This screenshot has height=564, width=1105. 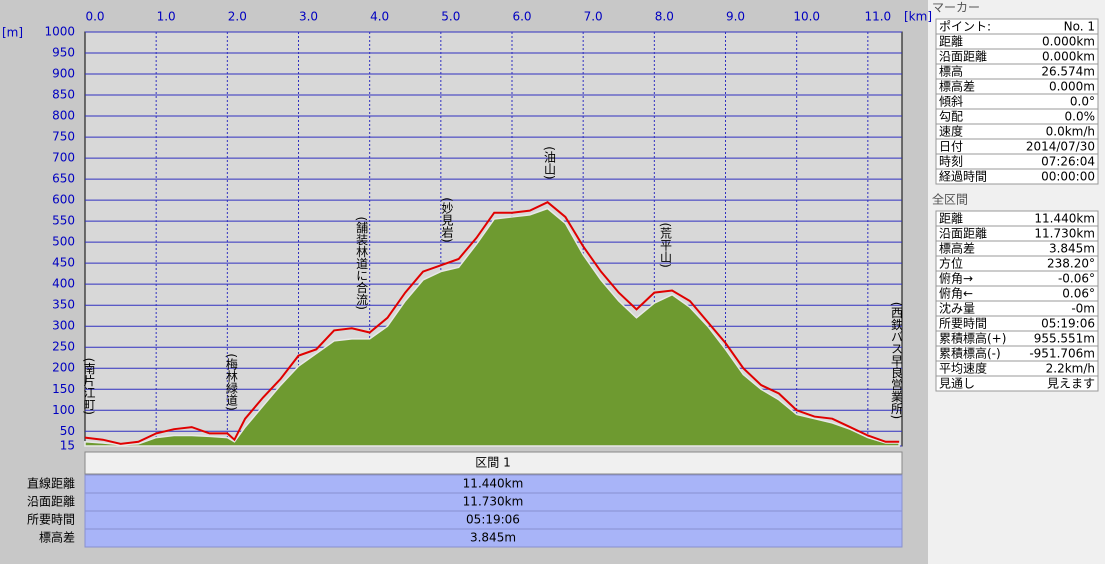 I want to click on panel-value: 0.000m, so click(x=1072, y=87).